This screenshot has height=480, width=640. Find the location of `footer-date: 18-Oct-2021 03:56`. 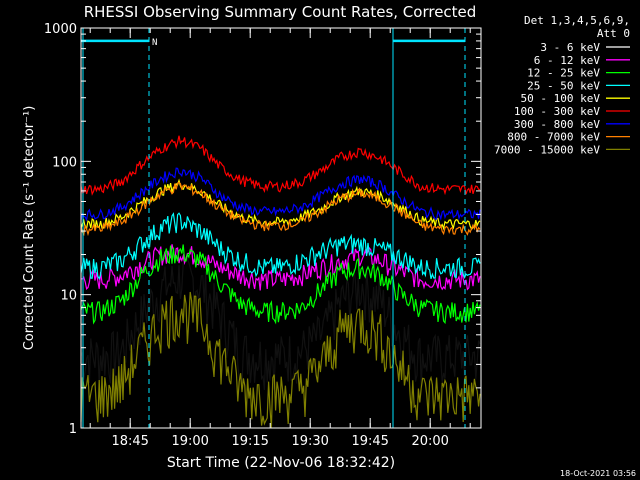

footer-date: 18-Oct-2021 03:56 is located at coordinates (598, 473).